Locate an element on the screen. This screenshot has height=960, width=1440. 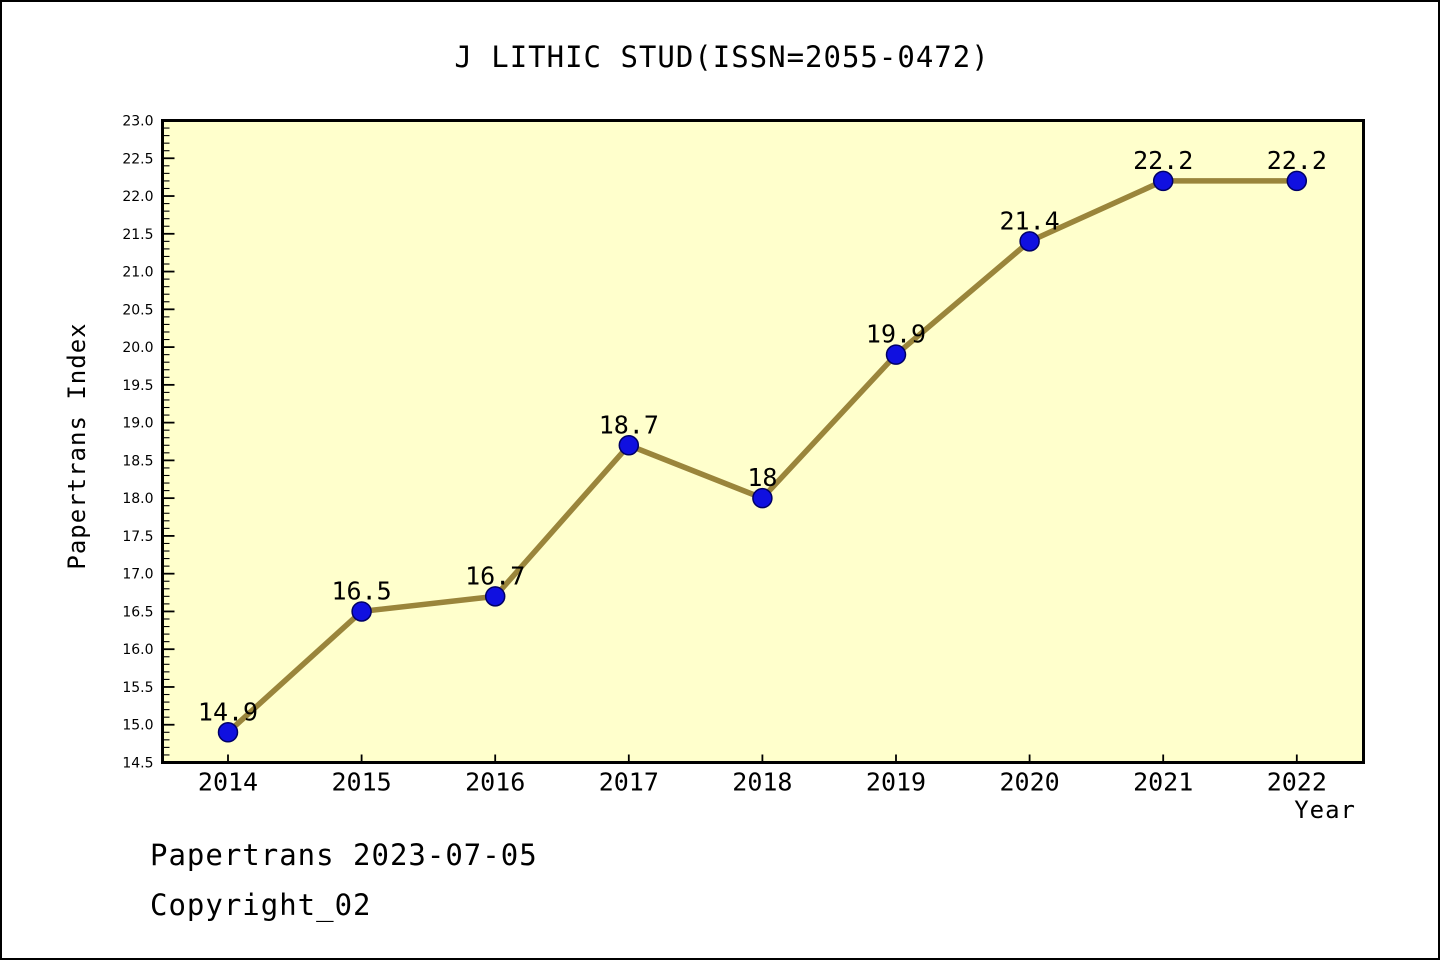
x-tick-label: 2016 is located at coordinates (495, 782).